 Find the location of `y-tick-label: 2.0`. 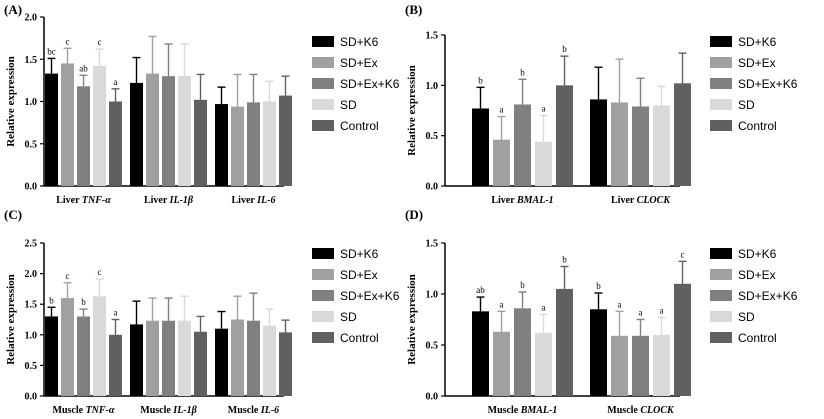

y-tick-label: 2.0 is located at coordinates (31, 18).